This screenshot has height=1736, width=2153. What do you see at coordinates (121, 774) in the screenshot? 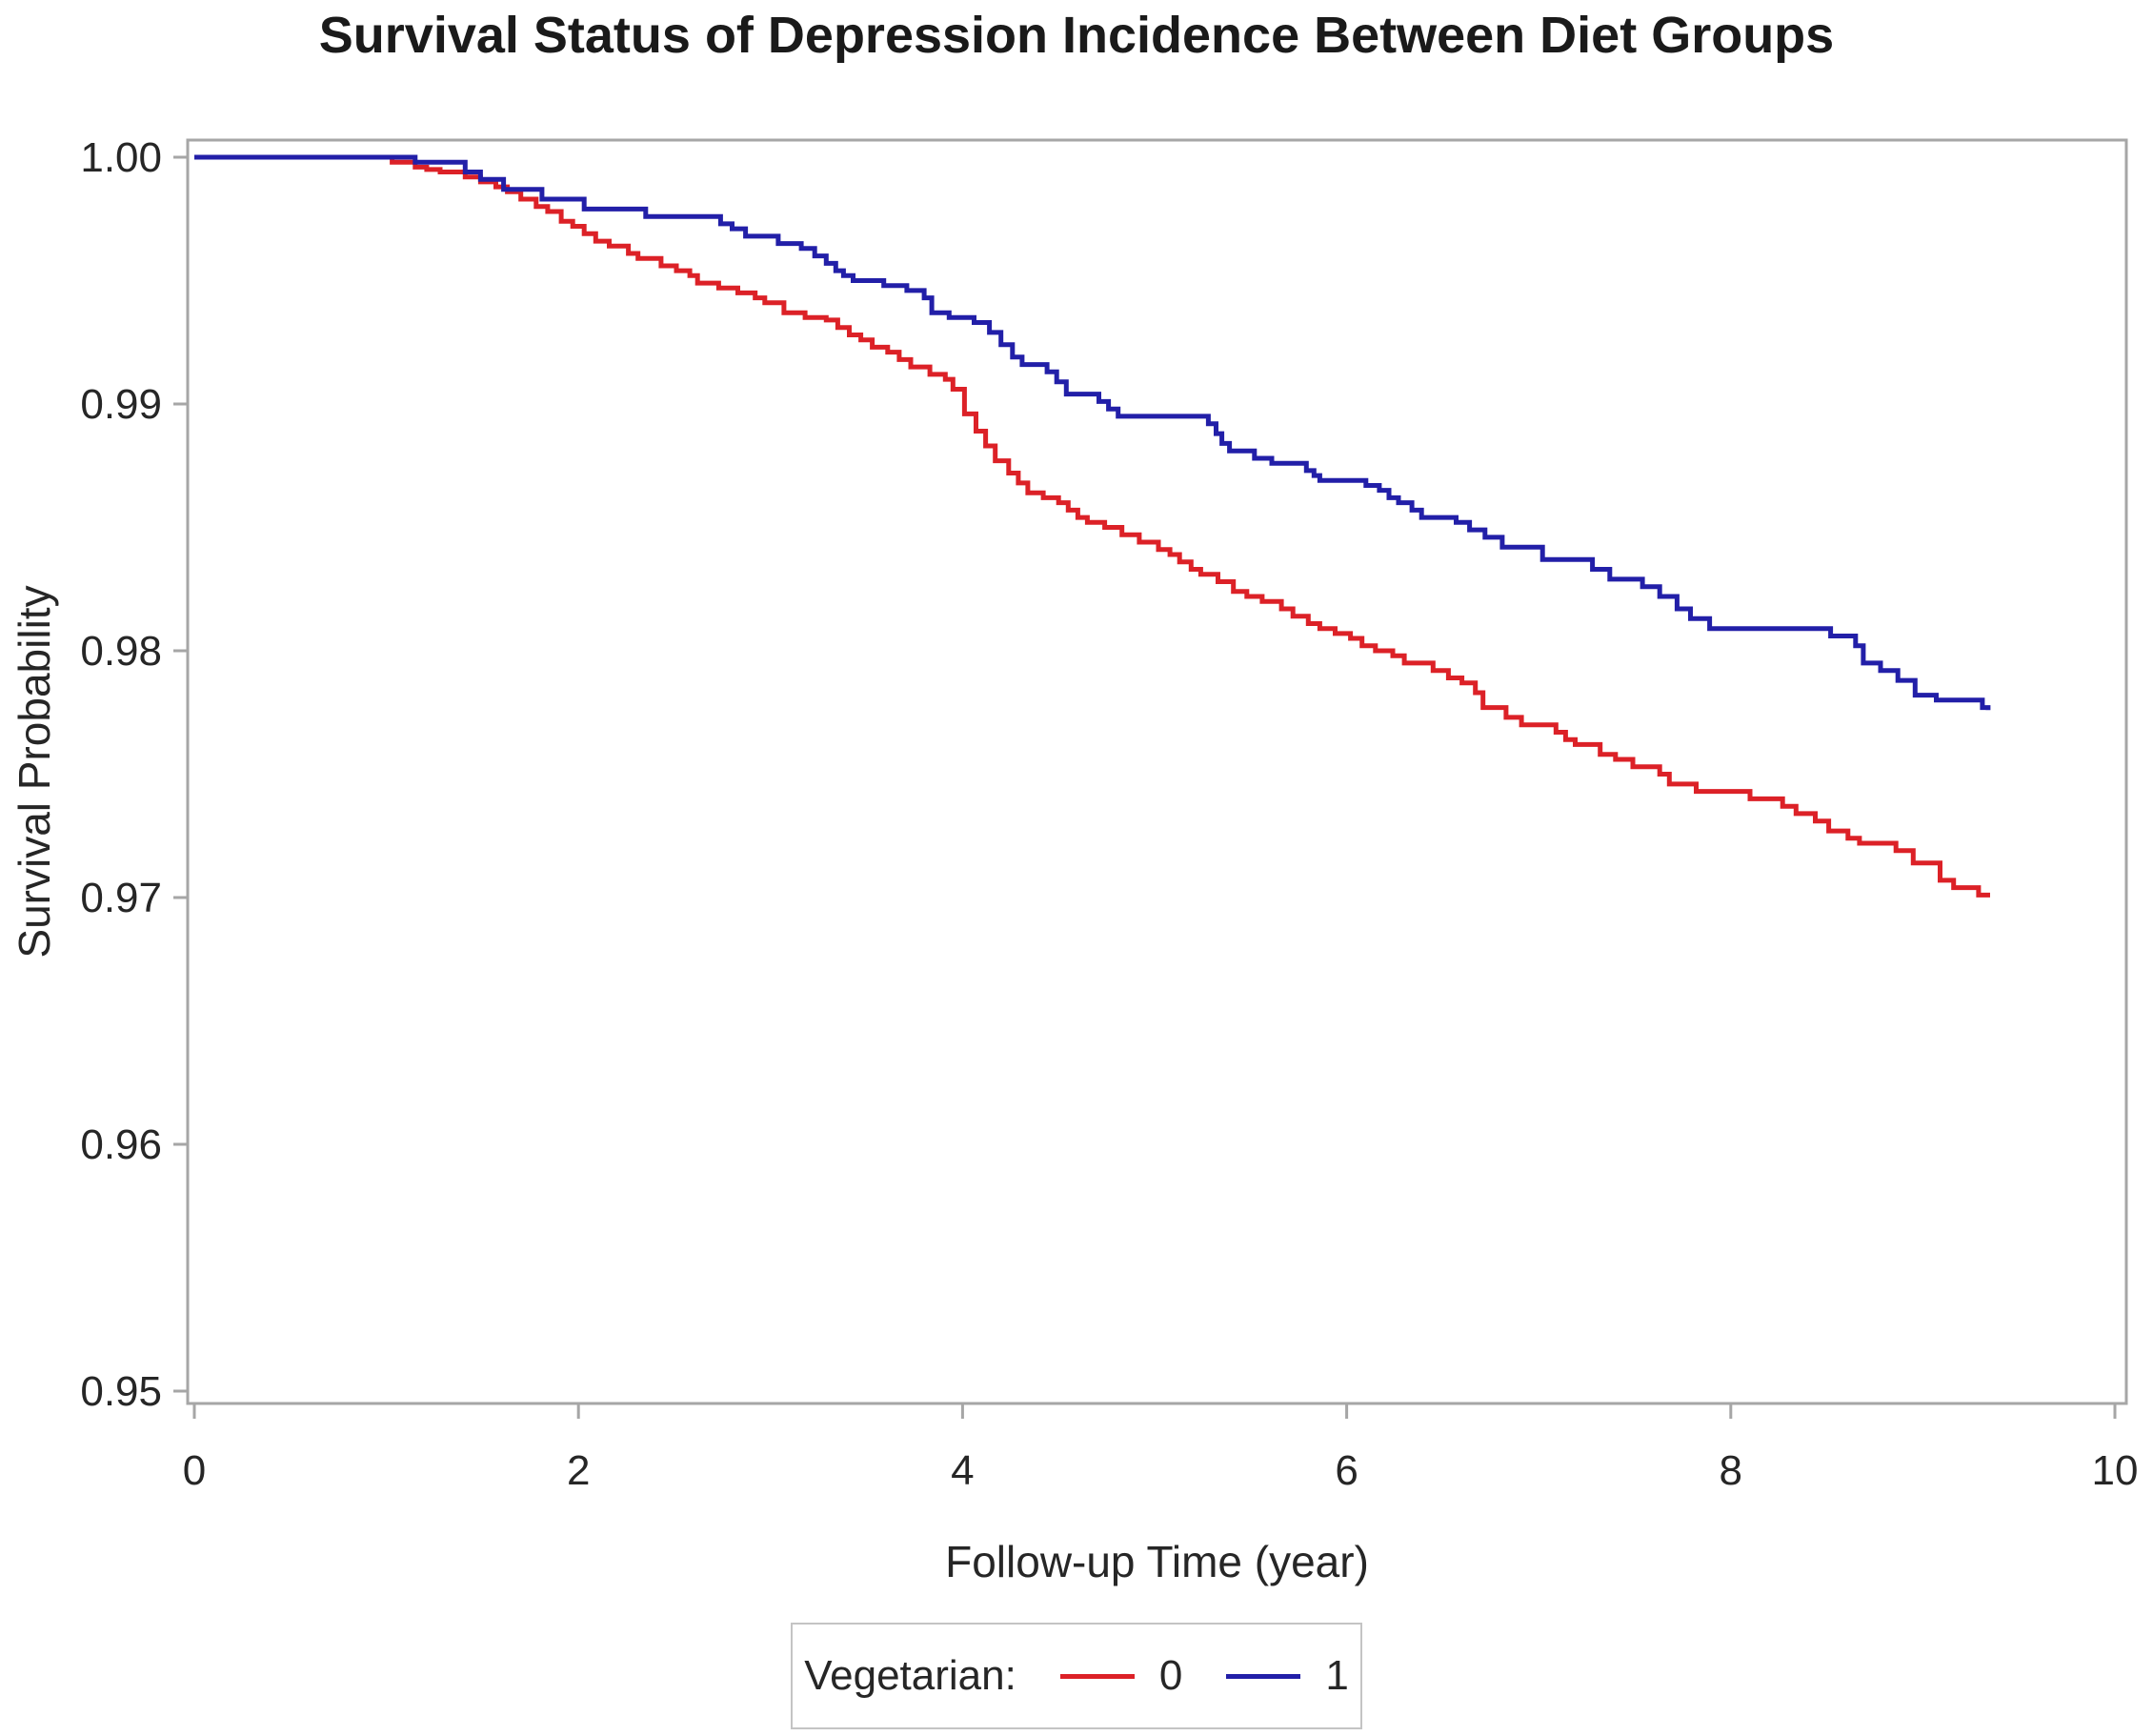
I see `y-axis-tick-labels: 1.00 0.99 0.98 0.97 0.96 0.95` at bounding box center [121, 774].